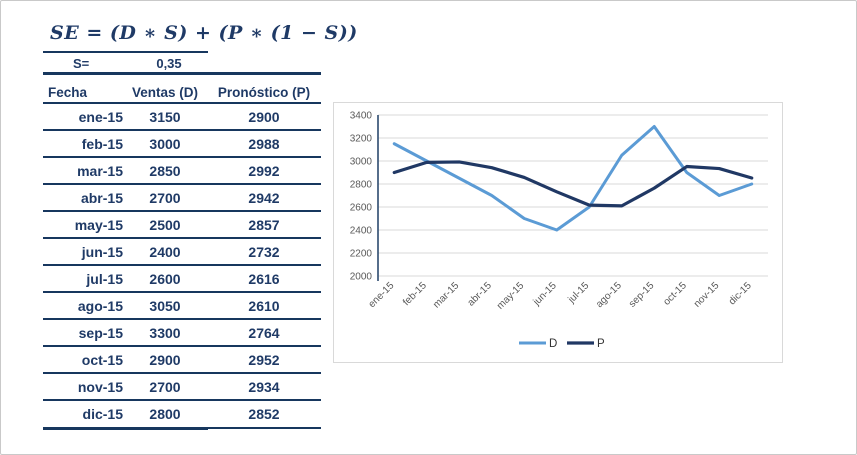 This screenshot has width=857, height=455. What do you see at coordinates (81, 63) in the screenshot?
I see `smoothing-constant-label: S=` at bounding box center [81, 63].